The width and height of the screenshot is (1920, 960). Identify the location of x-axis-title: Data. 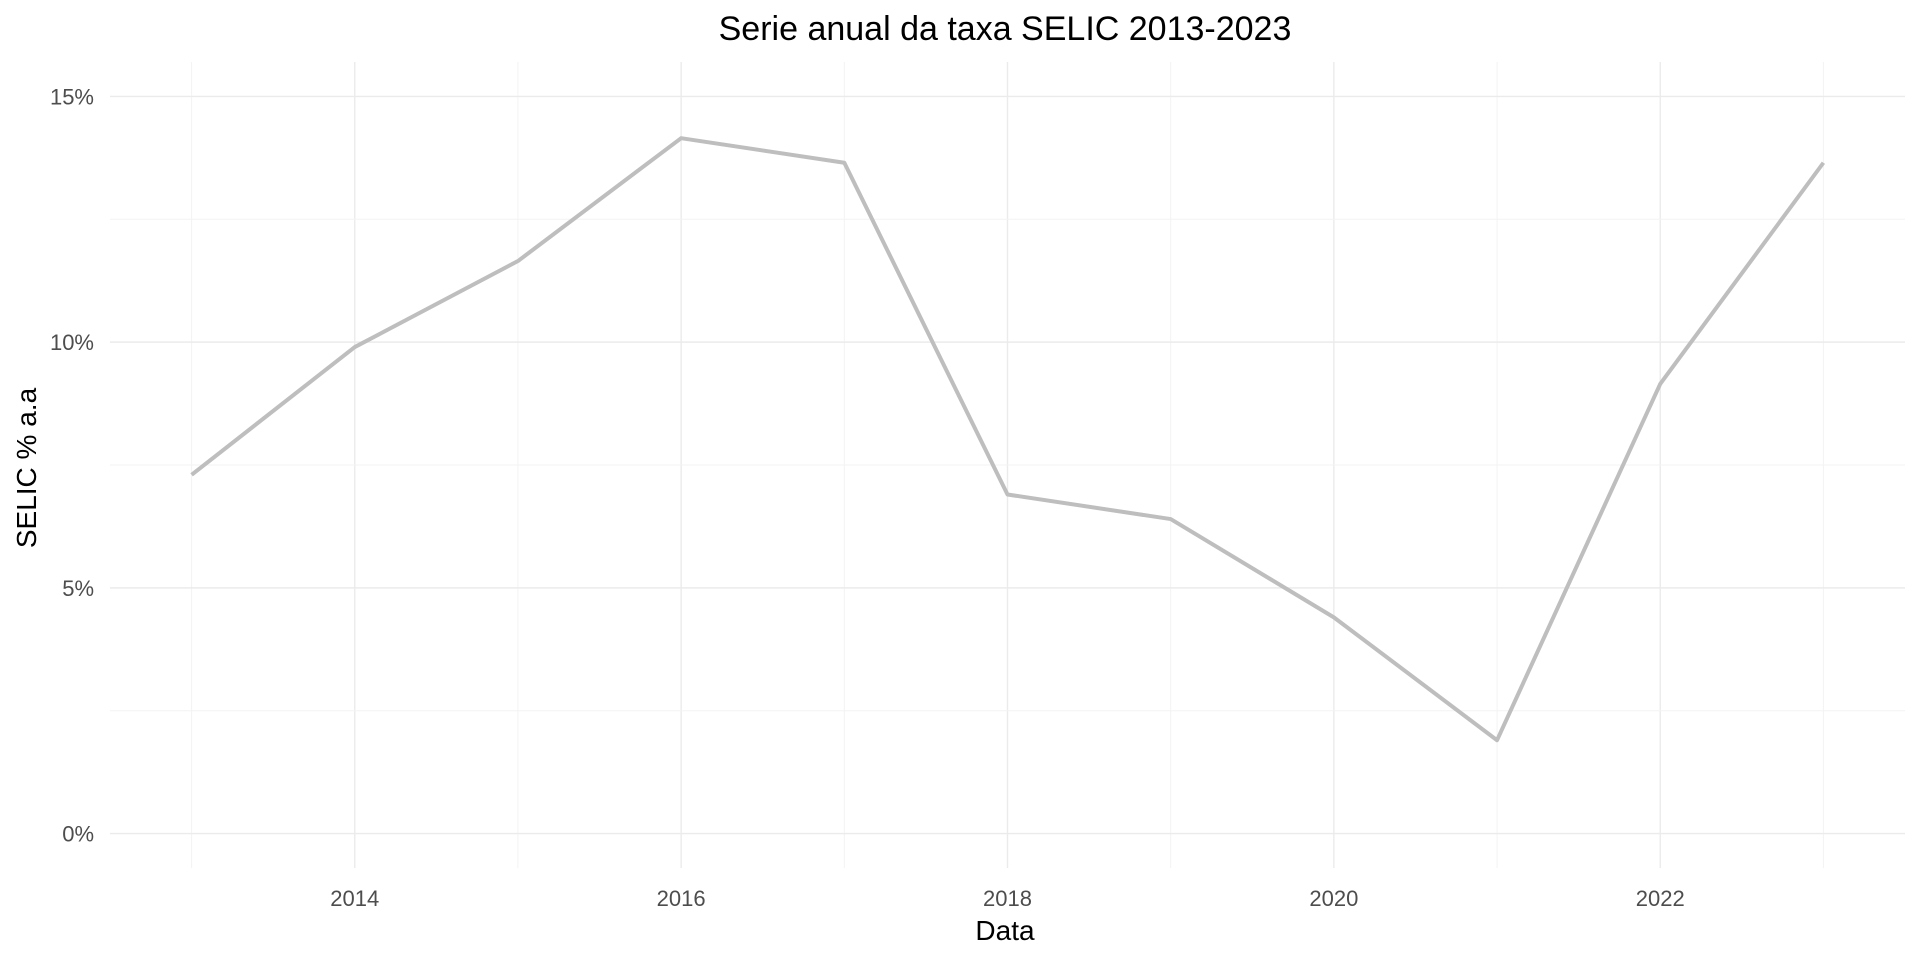
(1005, 930).